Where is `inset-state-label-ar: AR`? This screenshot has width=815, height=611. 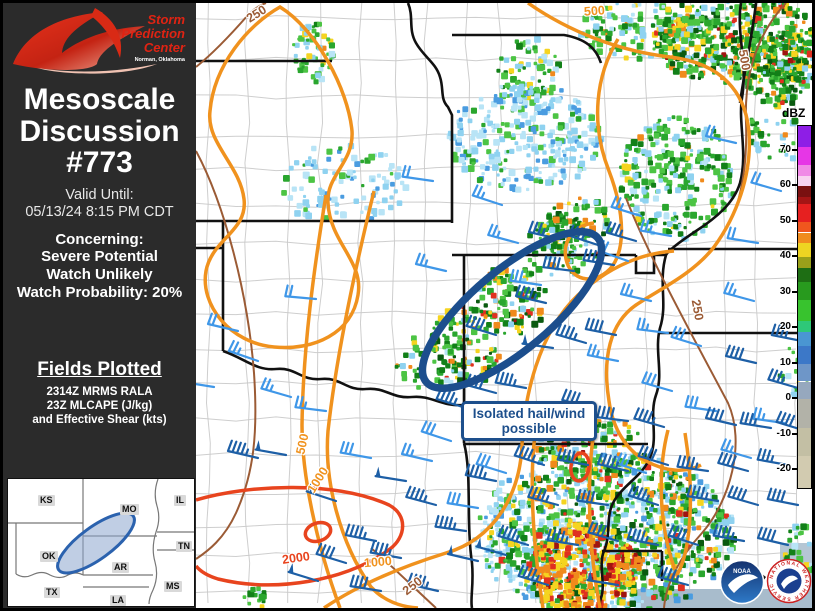 inset-state-label-ar: AR is located at coordinates (120, 567).